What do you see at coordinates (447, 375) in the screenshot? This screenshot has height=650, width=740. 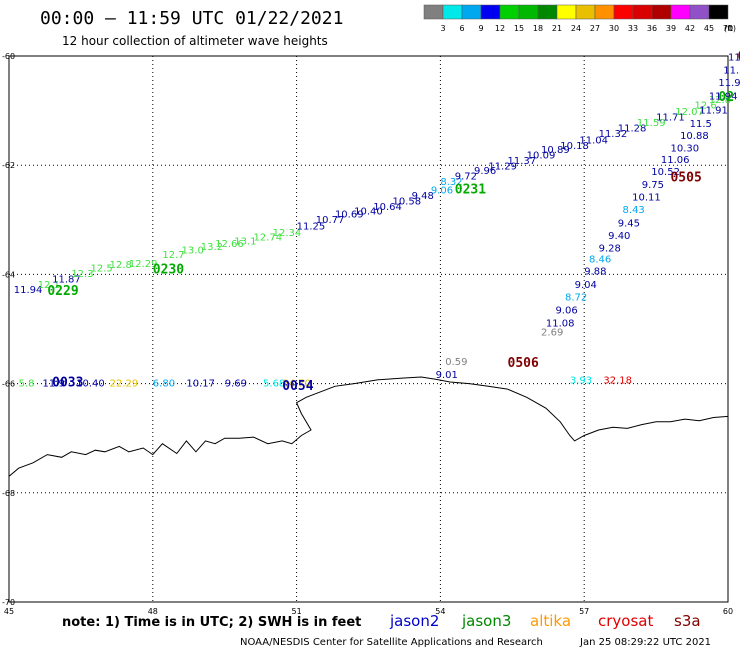 I see `wave-height-value: 9.01` at bounding box center [447, 375].